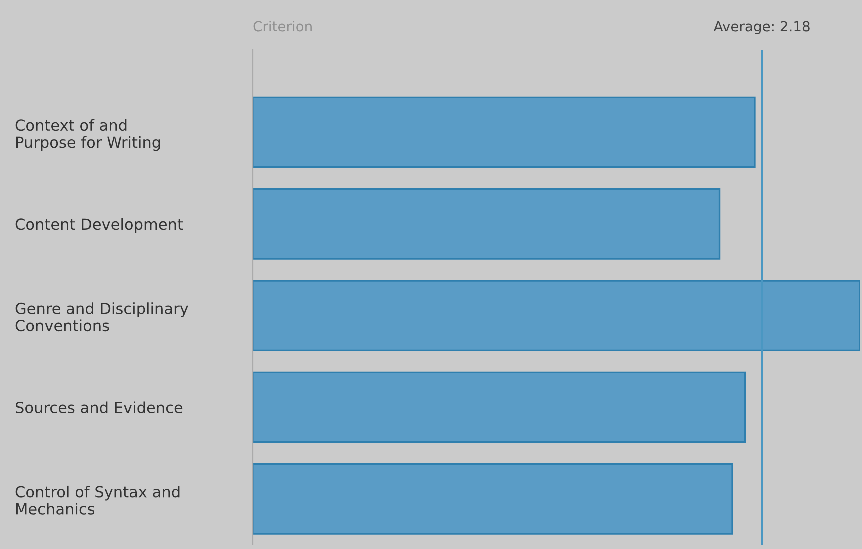 Image resolution: width=862 pixels, height=549 pixels. Describe the element at coordinates (102, 317) in the screenshot. I see `y-tick-label: Genre and Disciplinary Conventions` at that location.